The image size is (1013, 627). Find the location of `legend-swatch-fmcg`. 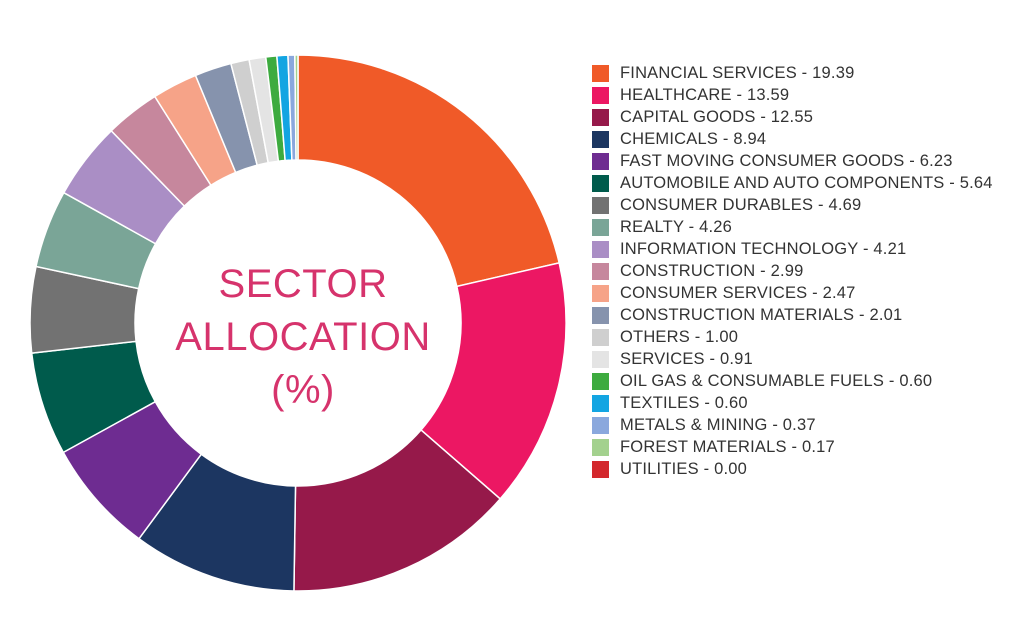

legend-swatch-fmcg is located at coordinates (600, 161).